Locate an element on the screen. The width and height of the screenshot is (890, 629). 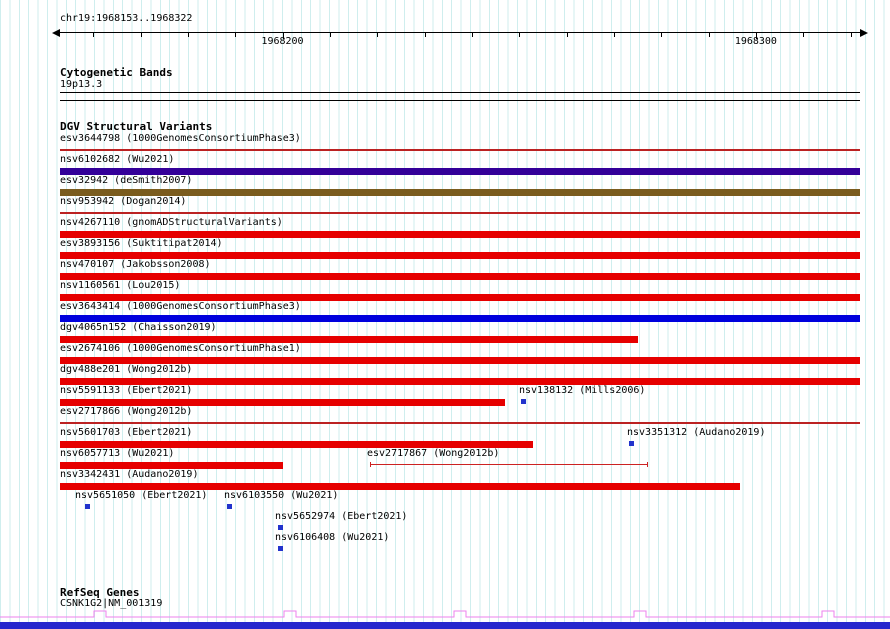
variant-label: nsv138132 (Mills2006) is located at coordinates (582, 390).